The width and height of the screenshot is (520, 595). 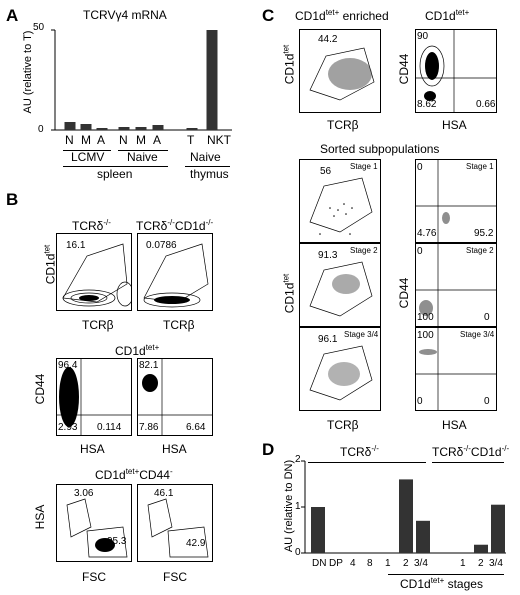 What do you see at coordinates (179, 325) in the screenshot?
I see `panel-b-row1-xlabel-right: TCRβ` at bounding box center [179, 325].